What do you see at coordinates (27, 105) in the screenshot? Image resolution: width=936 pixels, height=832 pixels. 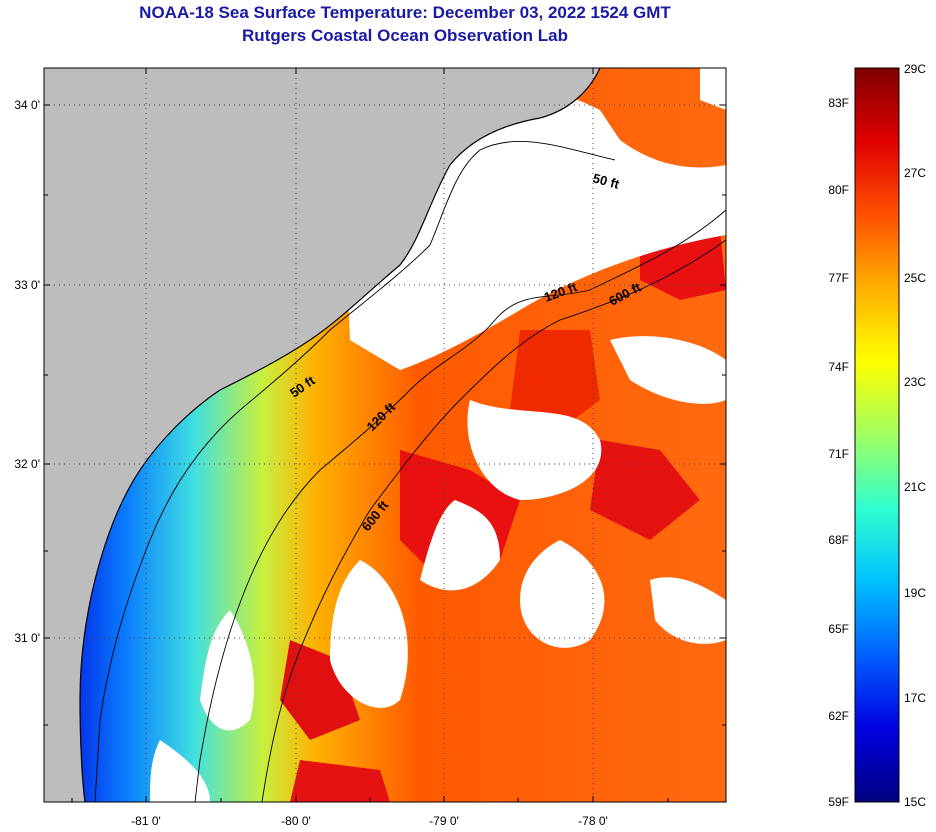 I see `lat-tick-label: 34 0'` at bounding box center [27, 105].